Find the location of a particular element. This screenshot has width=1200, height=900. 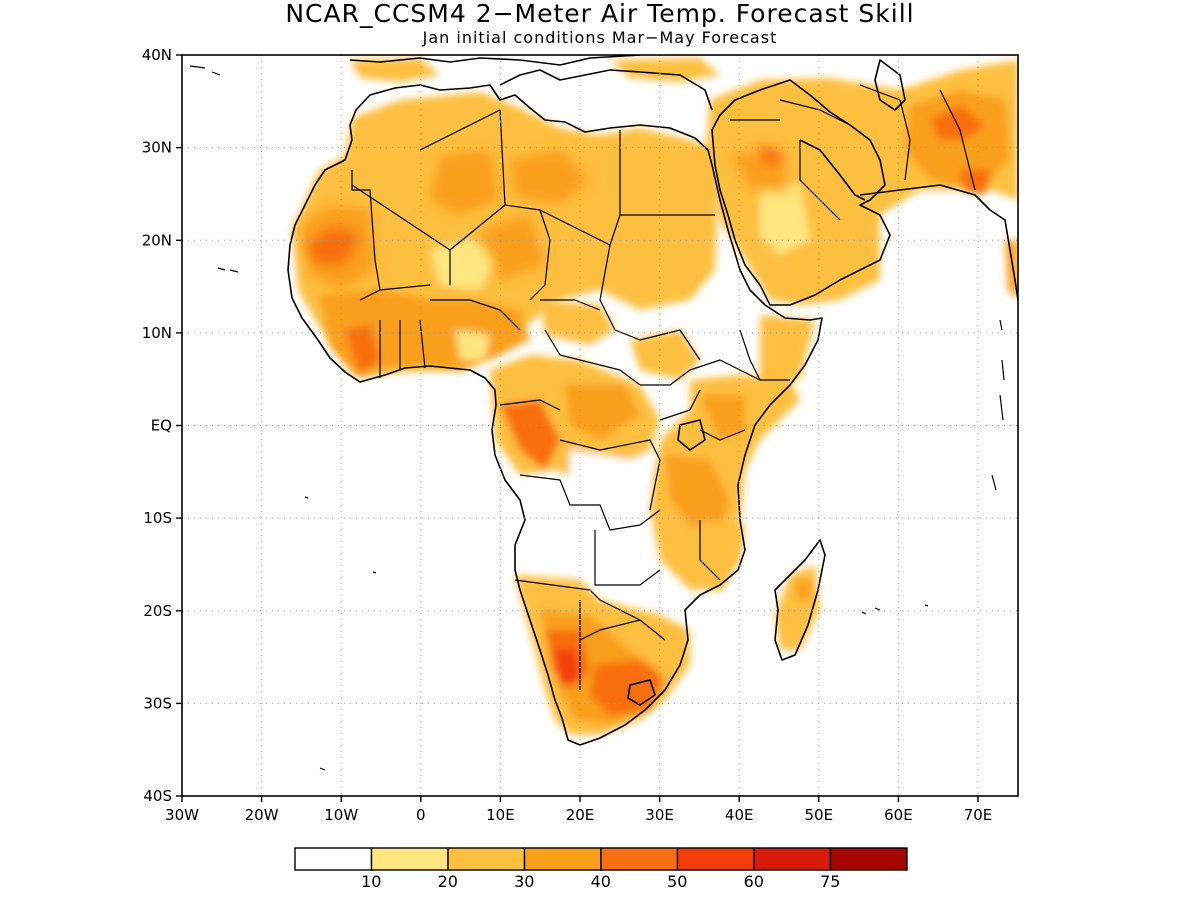

west-africa-shading is located at coordinates (425, 332).